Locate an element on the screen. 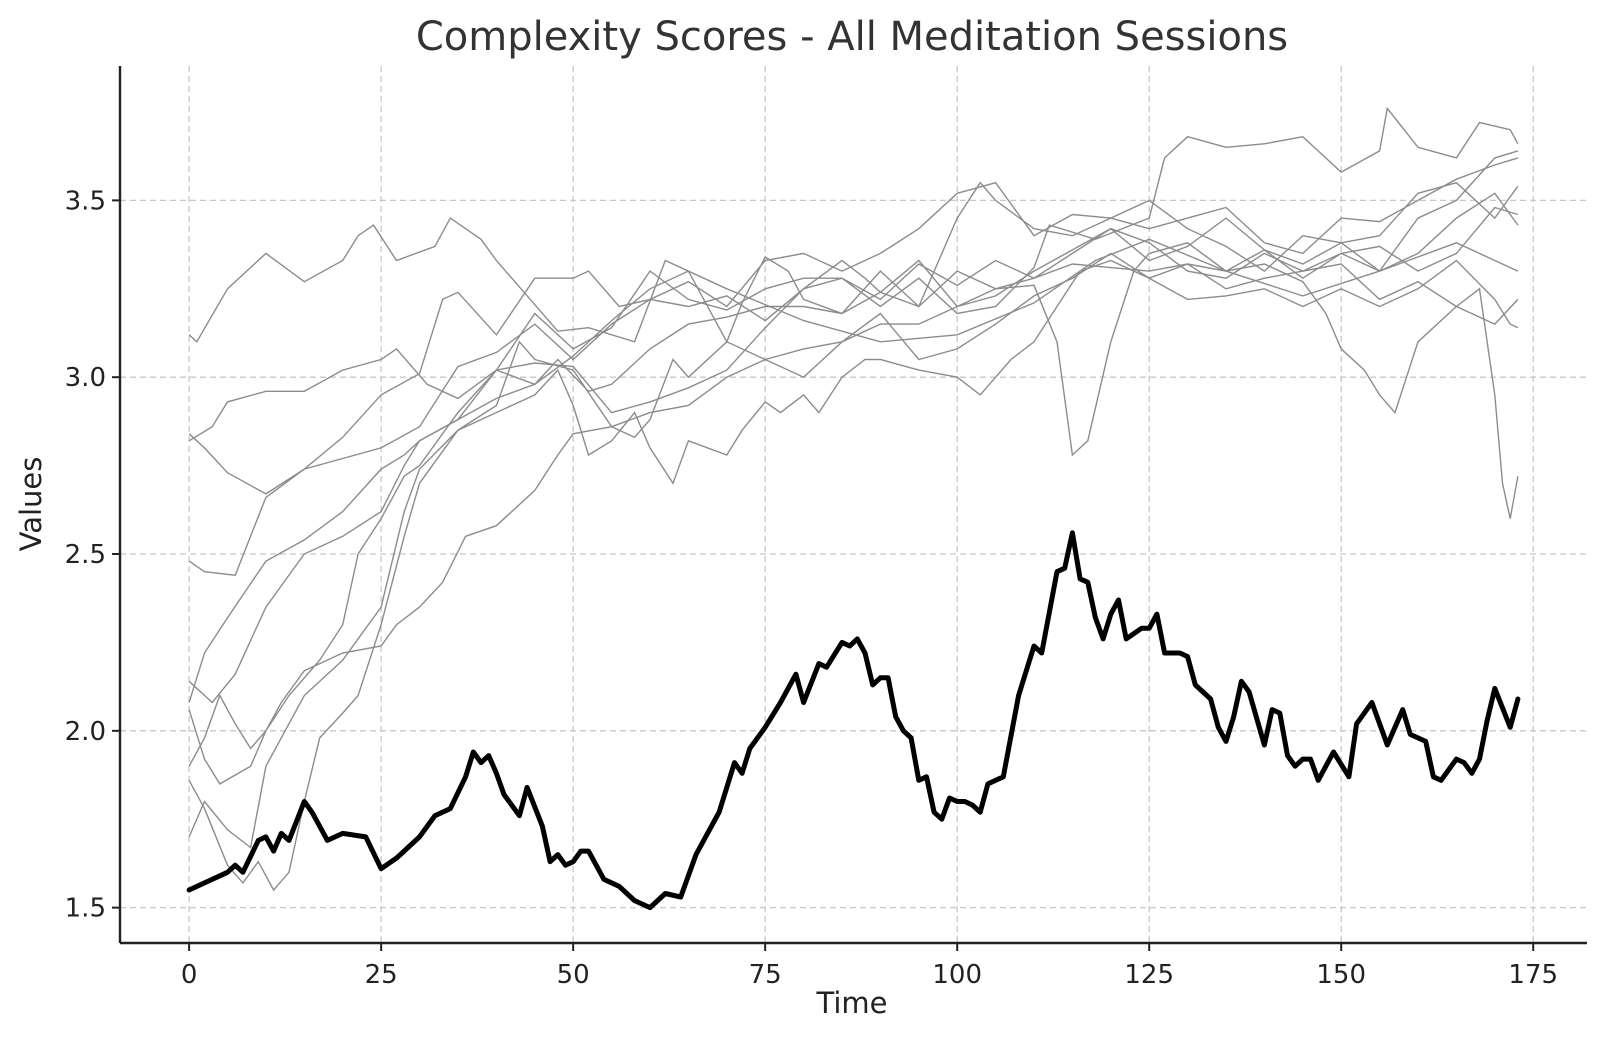  x-tick-label: 100 is located at coordinates (957, 975).